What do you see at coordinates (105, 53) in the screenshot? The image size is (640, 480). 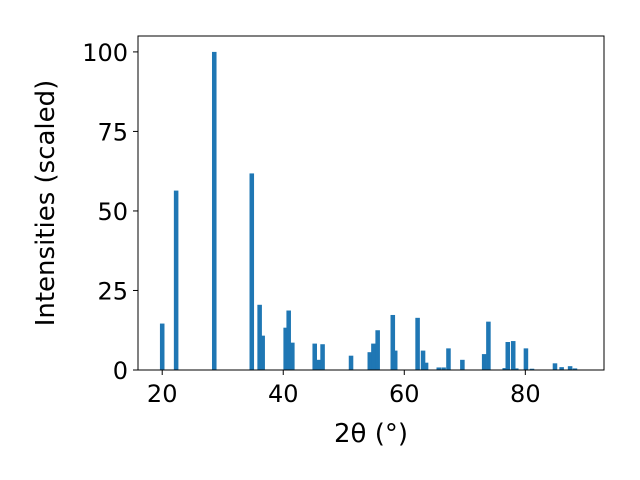 I see `y-tick-label: 100` at bounding box center [105, 53].